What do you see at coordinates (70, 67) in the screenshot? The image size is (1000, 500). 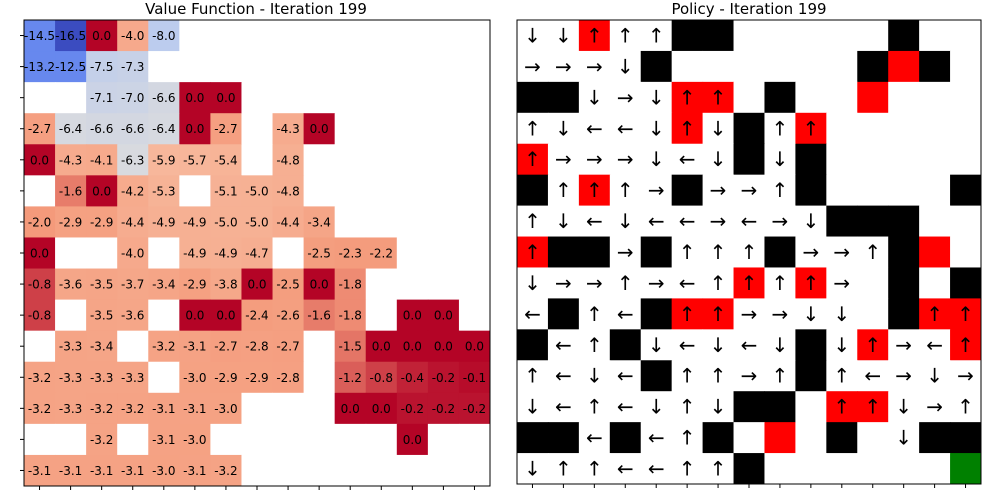 I see `value-label: -12.5` at bounding box center [70, 67].